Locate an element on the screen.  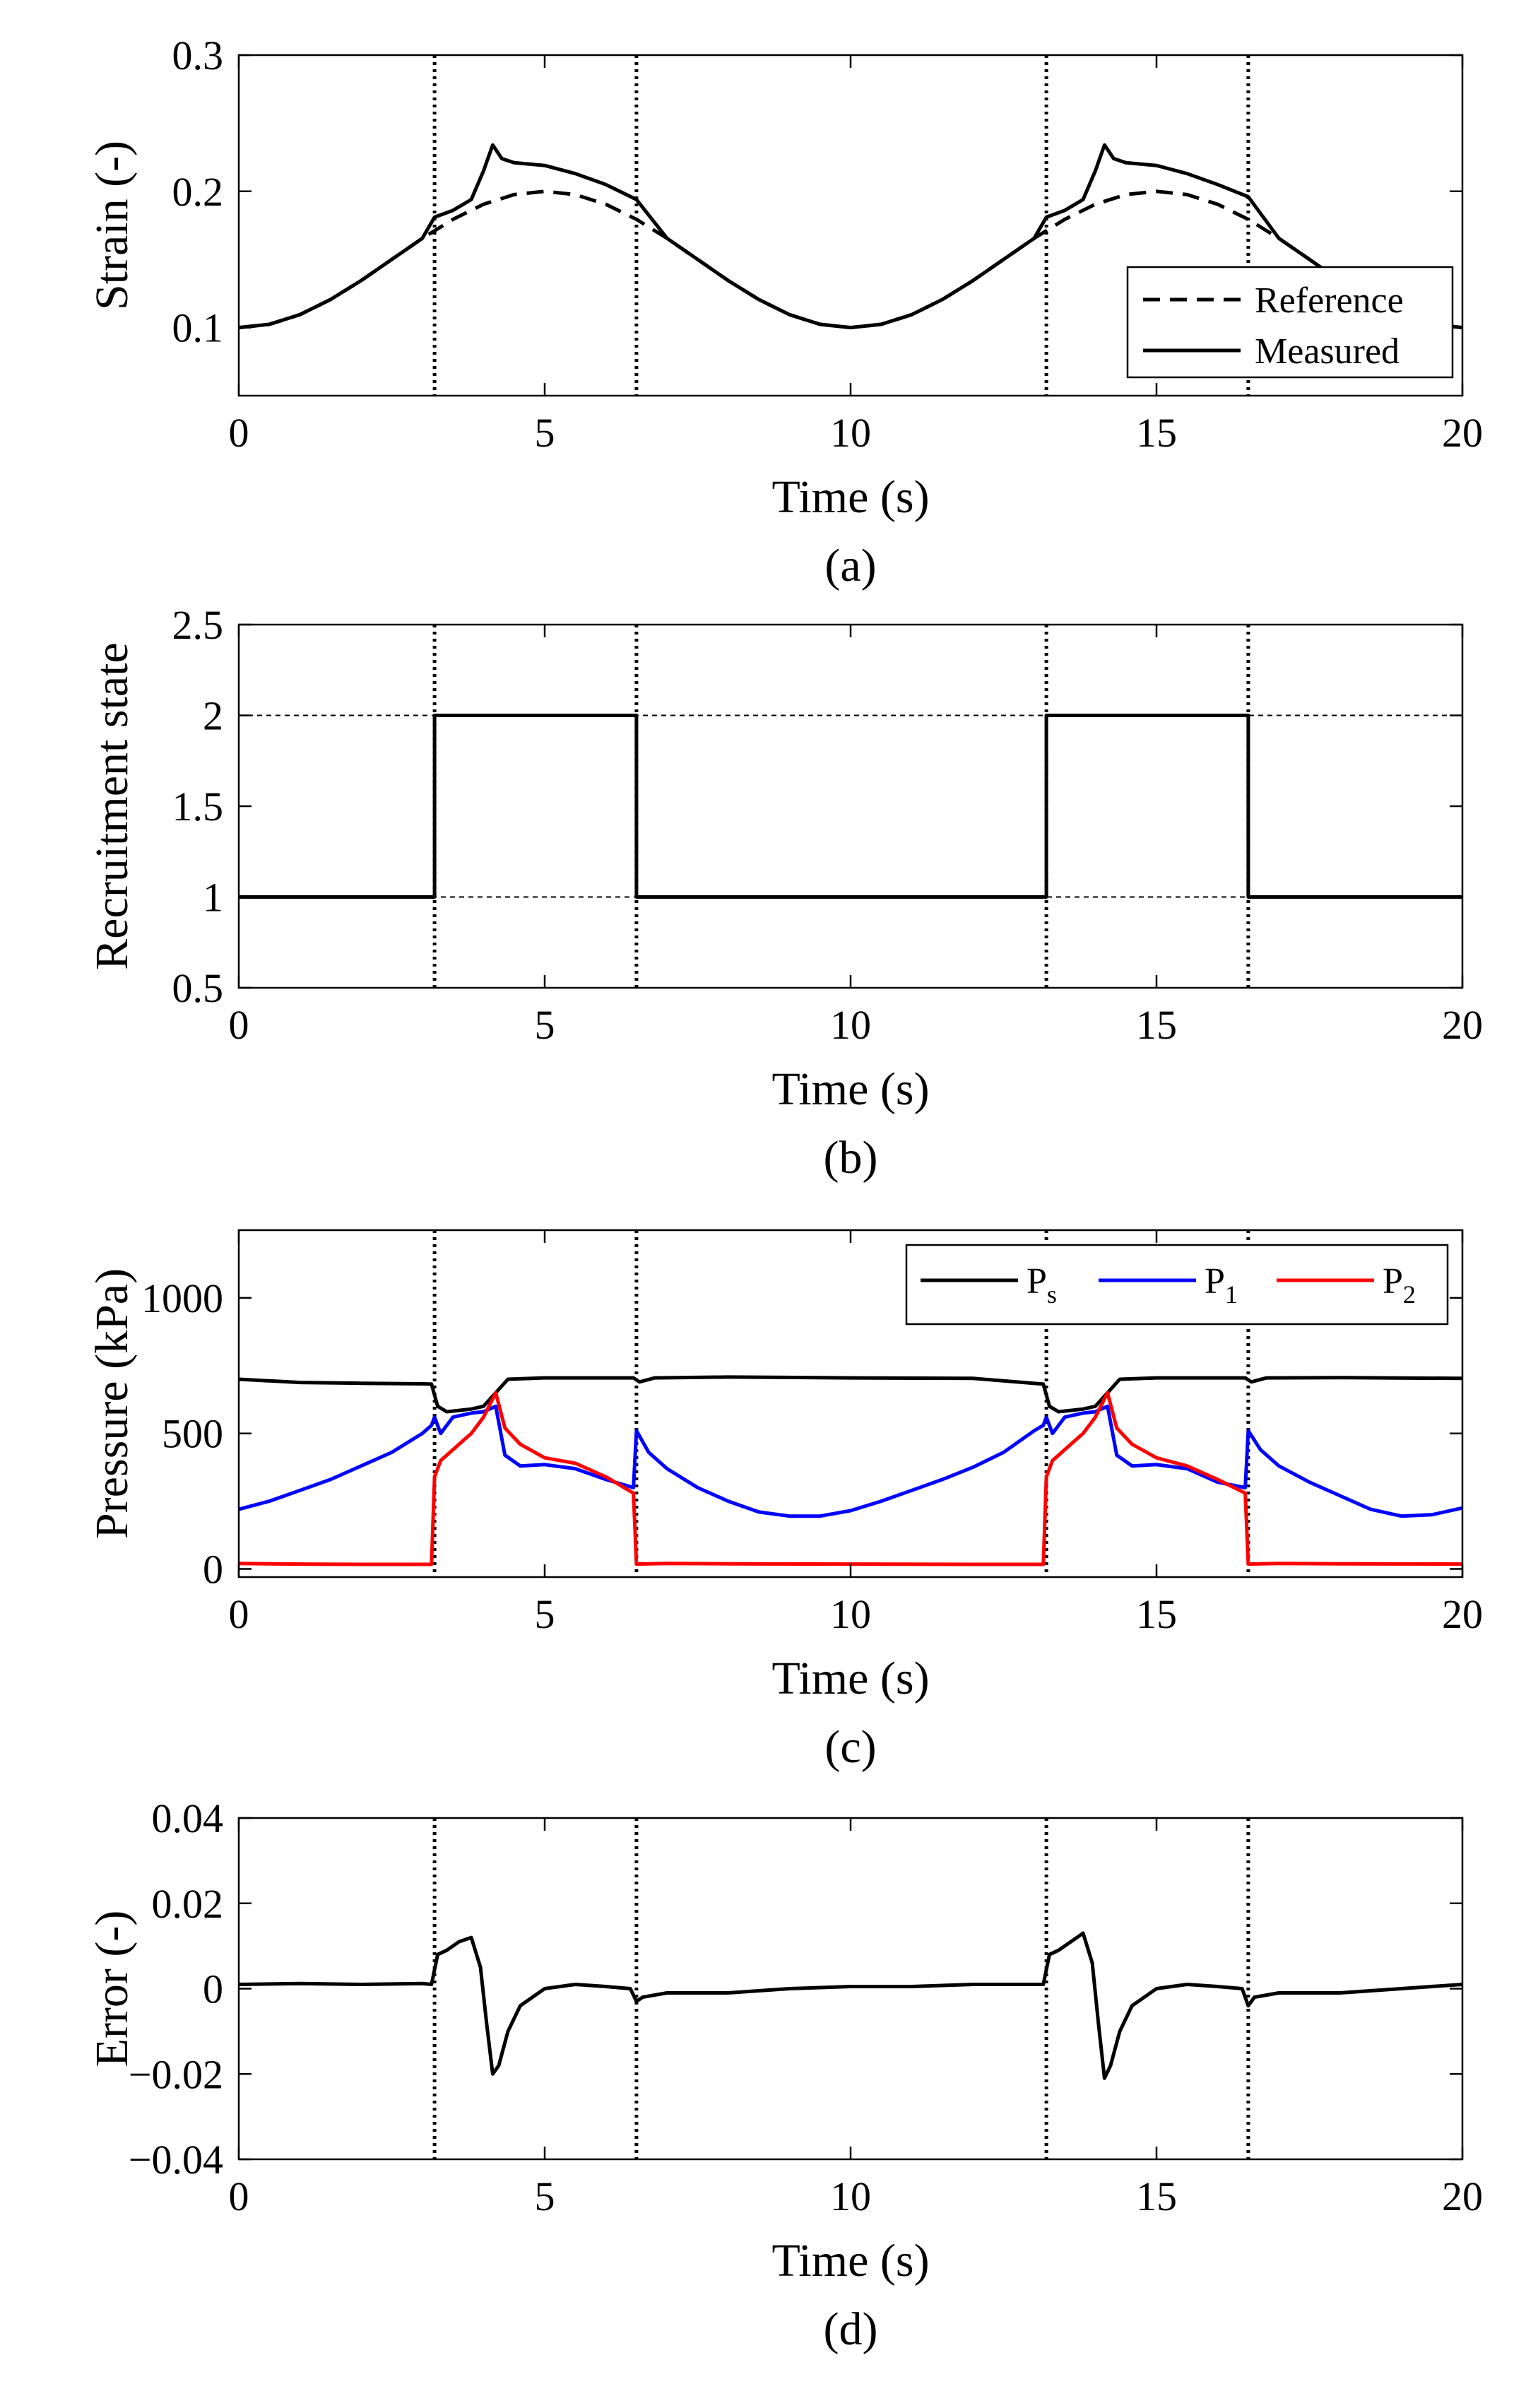
y-tick-label: 1000 is located at coordinates (182, 1298).